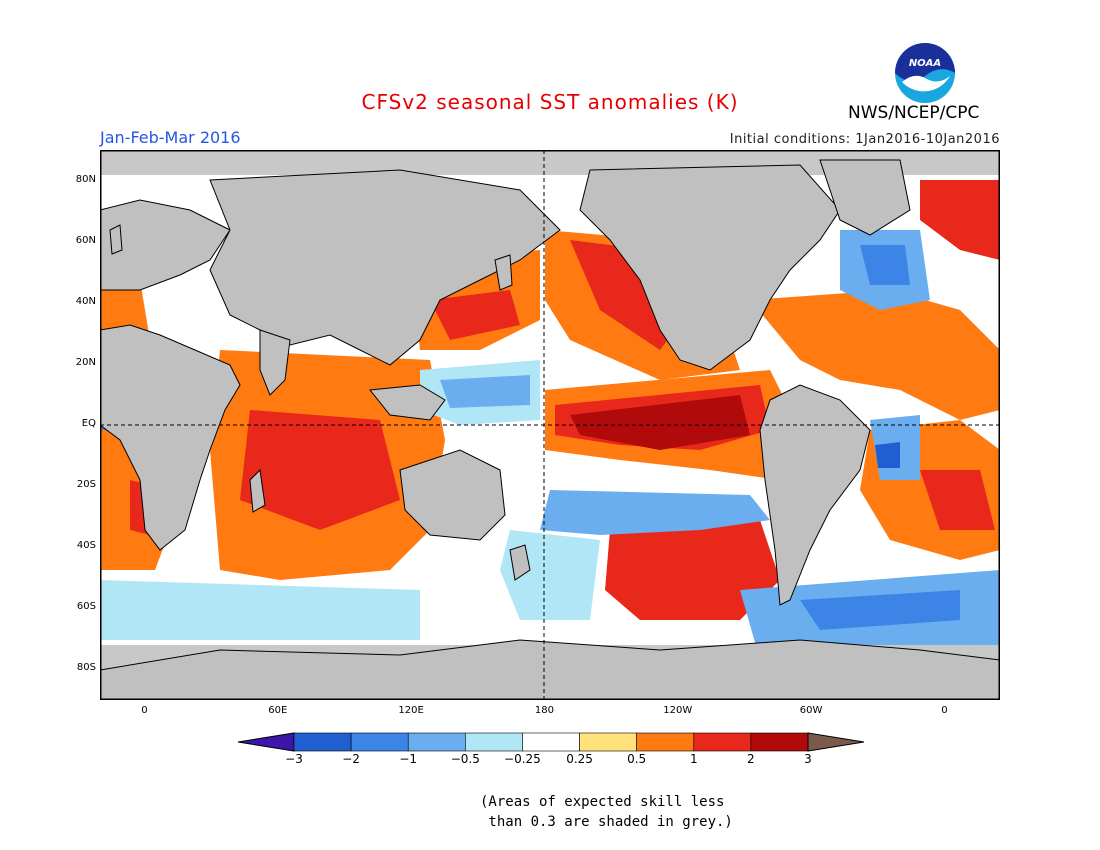  I want to click on map-title: CFSv2 seasonal SST anomalies (K), so click(550, 102).